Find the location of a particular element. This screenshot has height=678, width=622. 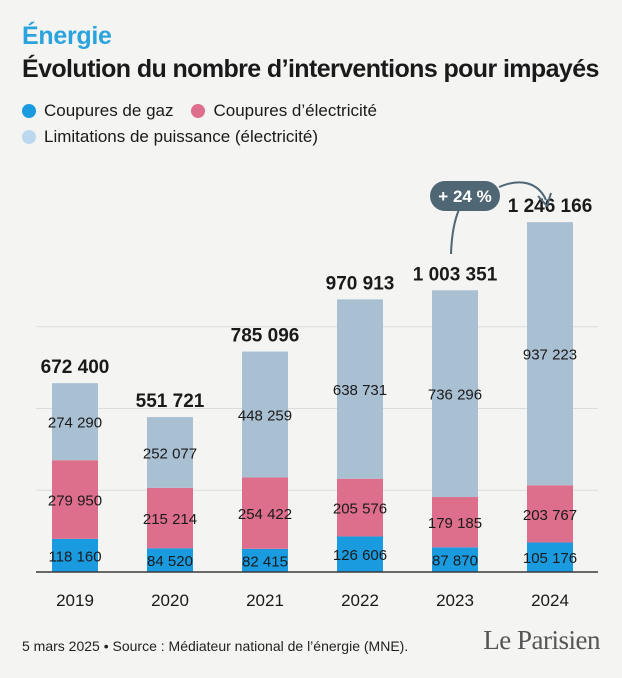

legend-item-electricite: Coupures d’électricité is located at coordinates (284, 111).